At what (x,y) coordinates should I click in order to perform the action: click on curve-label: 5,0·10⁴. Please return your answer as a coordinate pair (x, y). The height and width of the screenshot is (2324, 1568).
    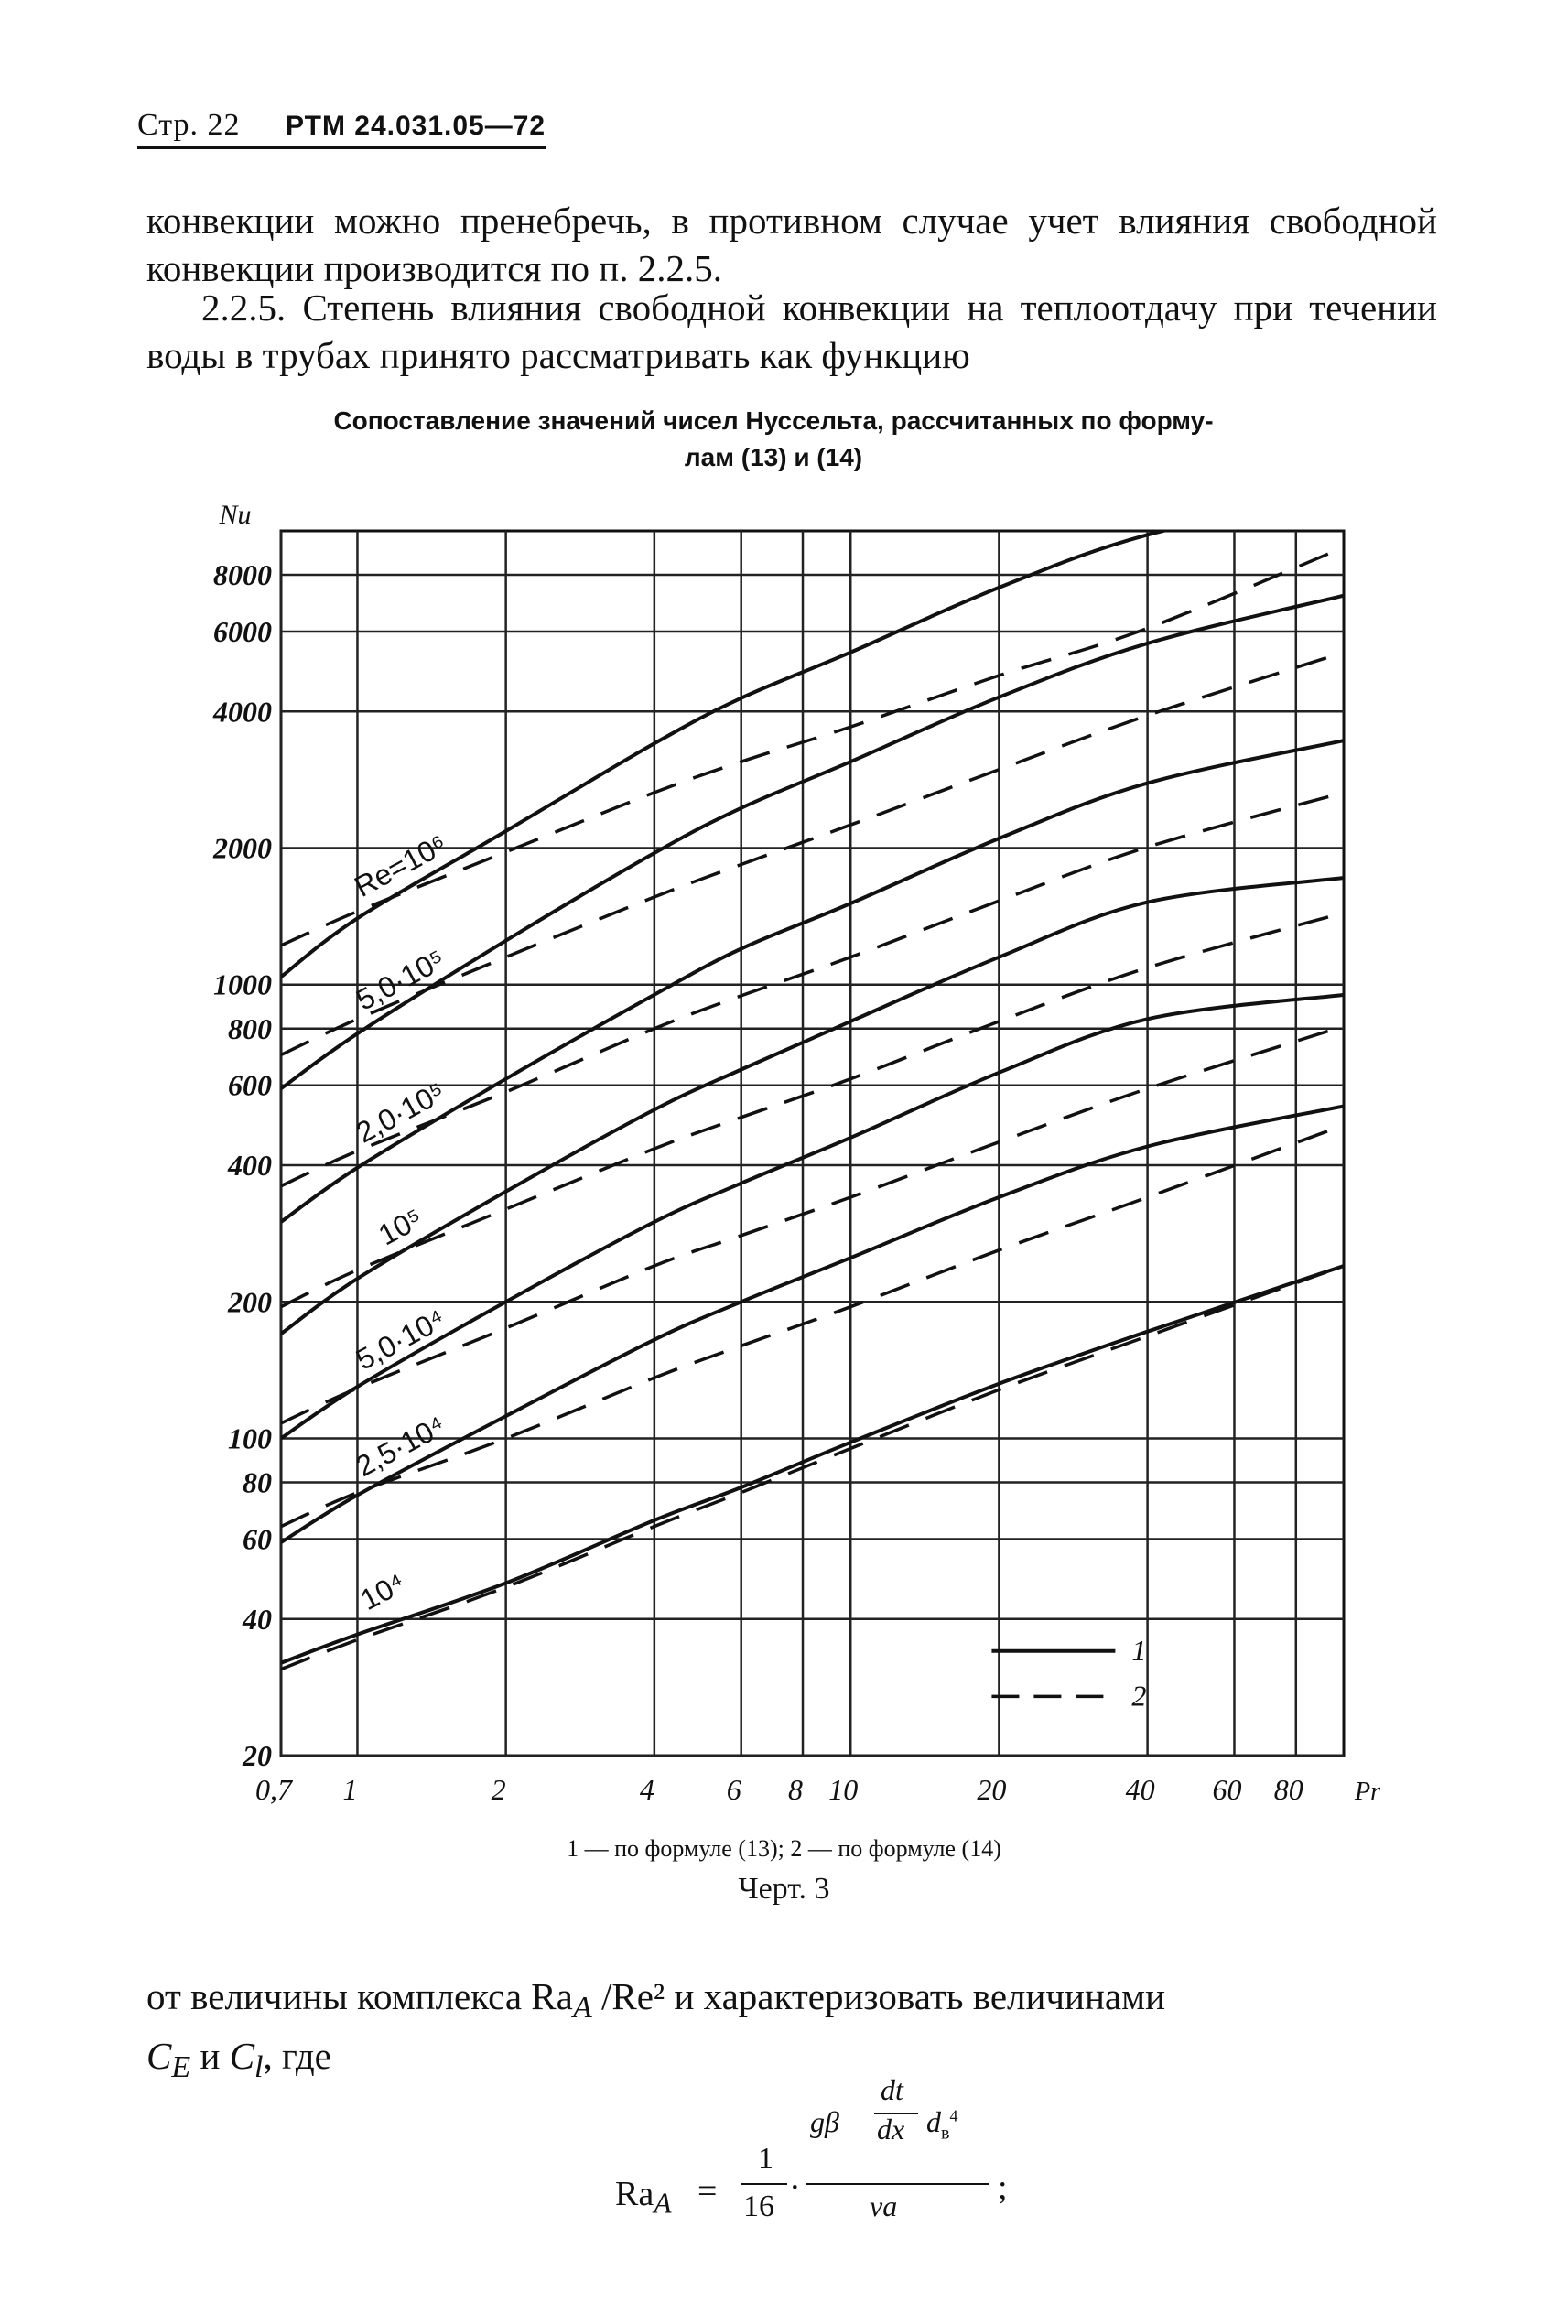
    Looking at the image, I should click on (401, 1340).